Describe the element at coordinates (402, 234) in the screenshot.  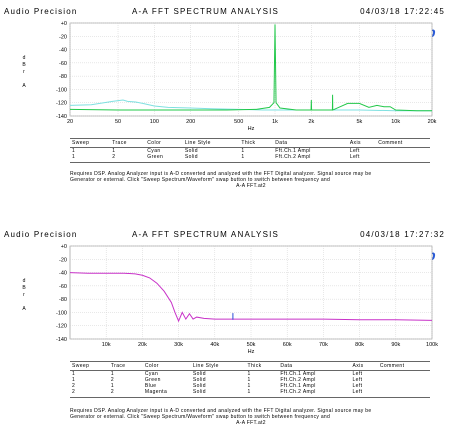
I see `timestamp: 04/03/18 17:27:32` at that location.